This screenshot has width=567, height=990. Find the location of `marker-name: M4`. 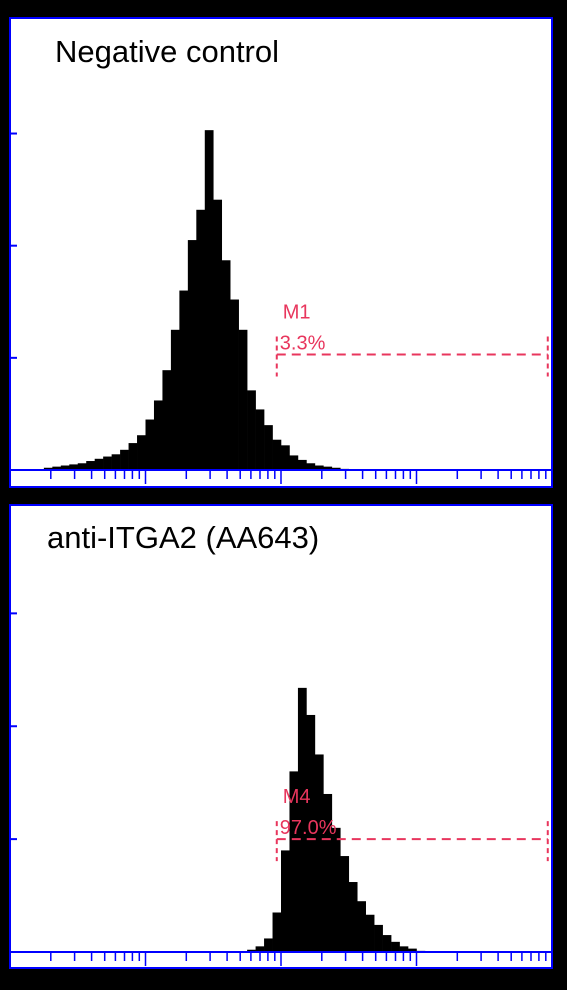

marker-name: M4 is located at coordinates (297, 797).